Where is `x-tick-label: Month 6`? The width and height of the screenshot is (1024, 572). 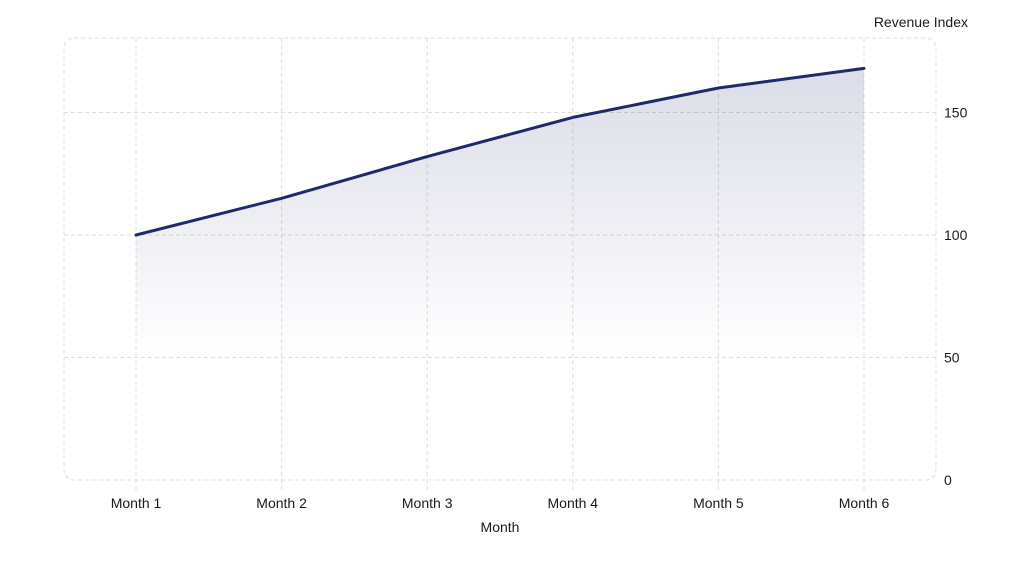 x-tick-label: Month 6 is located at coordinates (864, 503).